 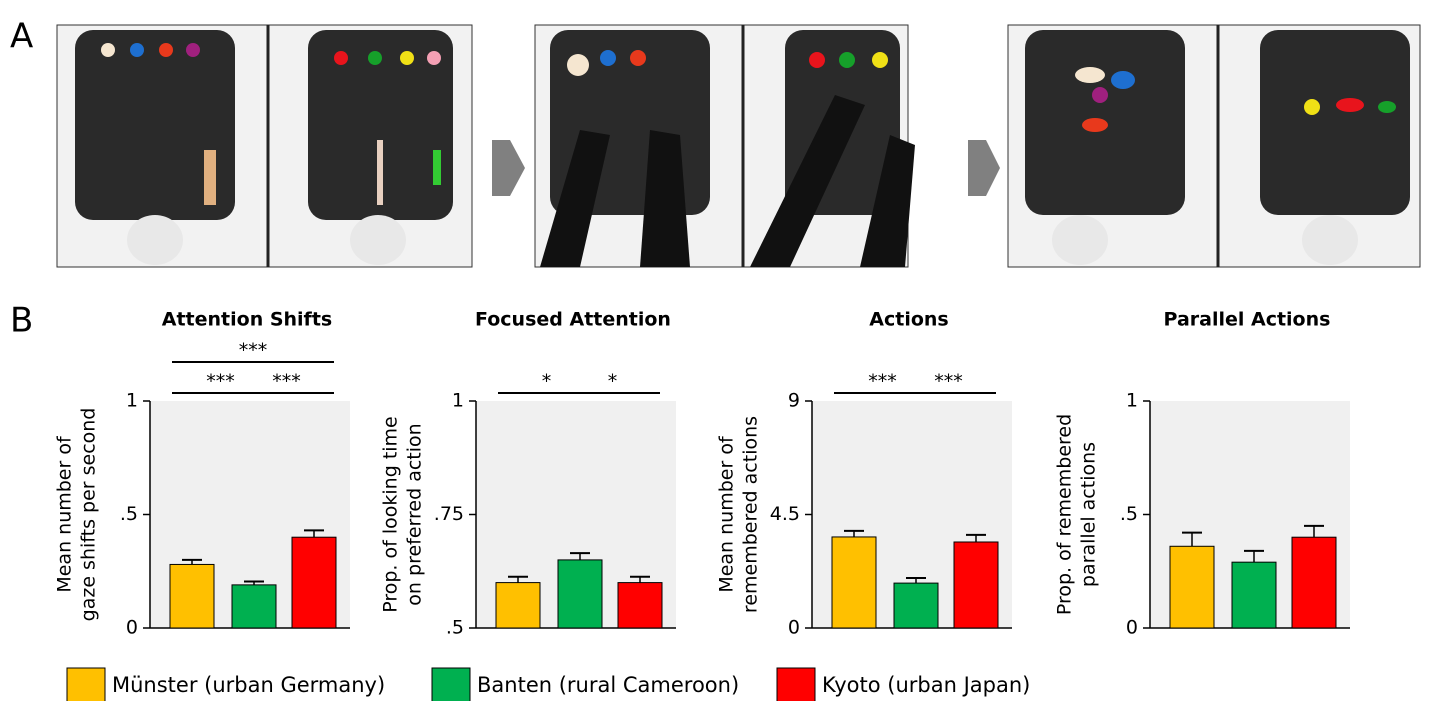 What do you see at coordinates (608, 685) in the screenshot?
I see `legend-label: Banten (rural Cameroon)` at bounding box center [608, 685].